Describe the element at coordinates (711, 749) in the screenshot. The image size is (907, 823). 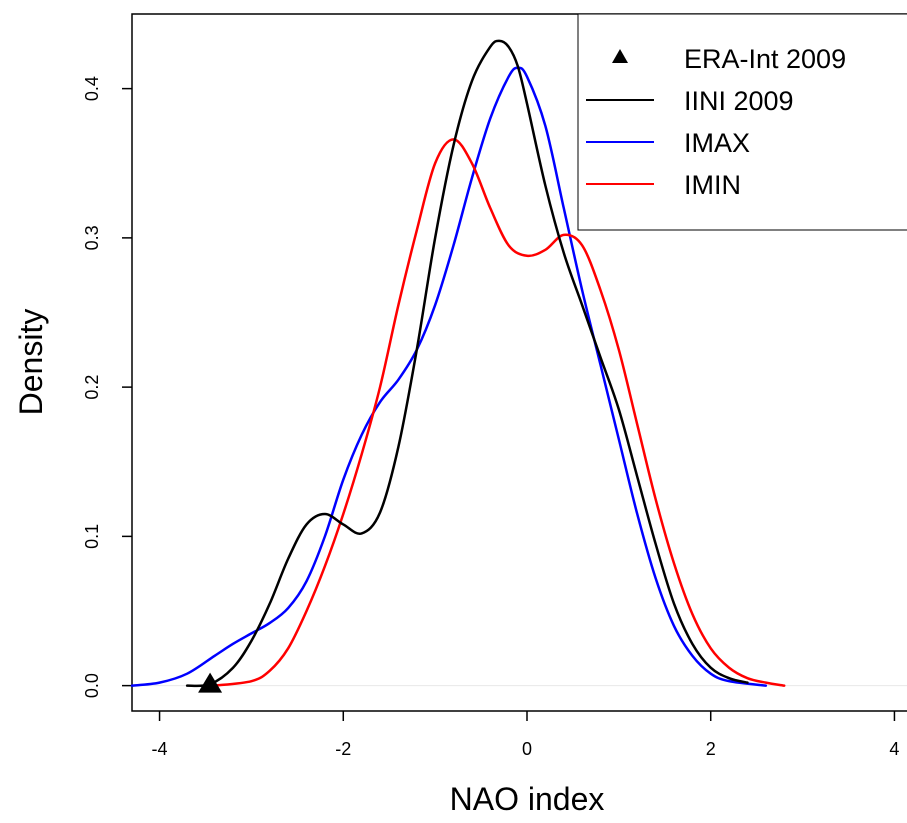
I see `x-tick-label: 2` at that location.